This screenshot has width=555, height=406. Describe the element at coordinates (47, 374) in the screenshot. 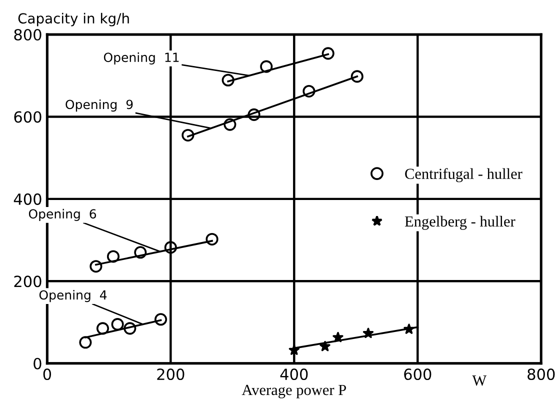

I see `x-tick-label: 0` at that location.